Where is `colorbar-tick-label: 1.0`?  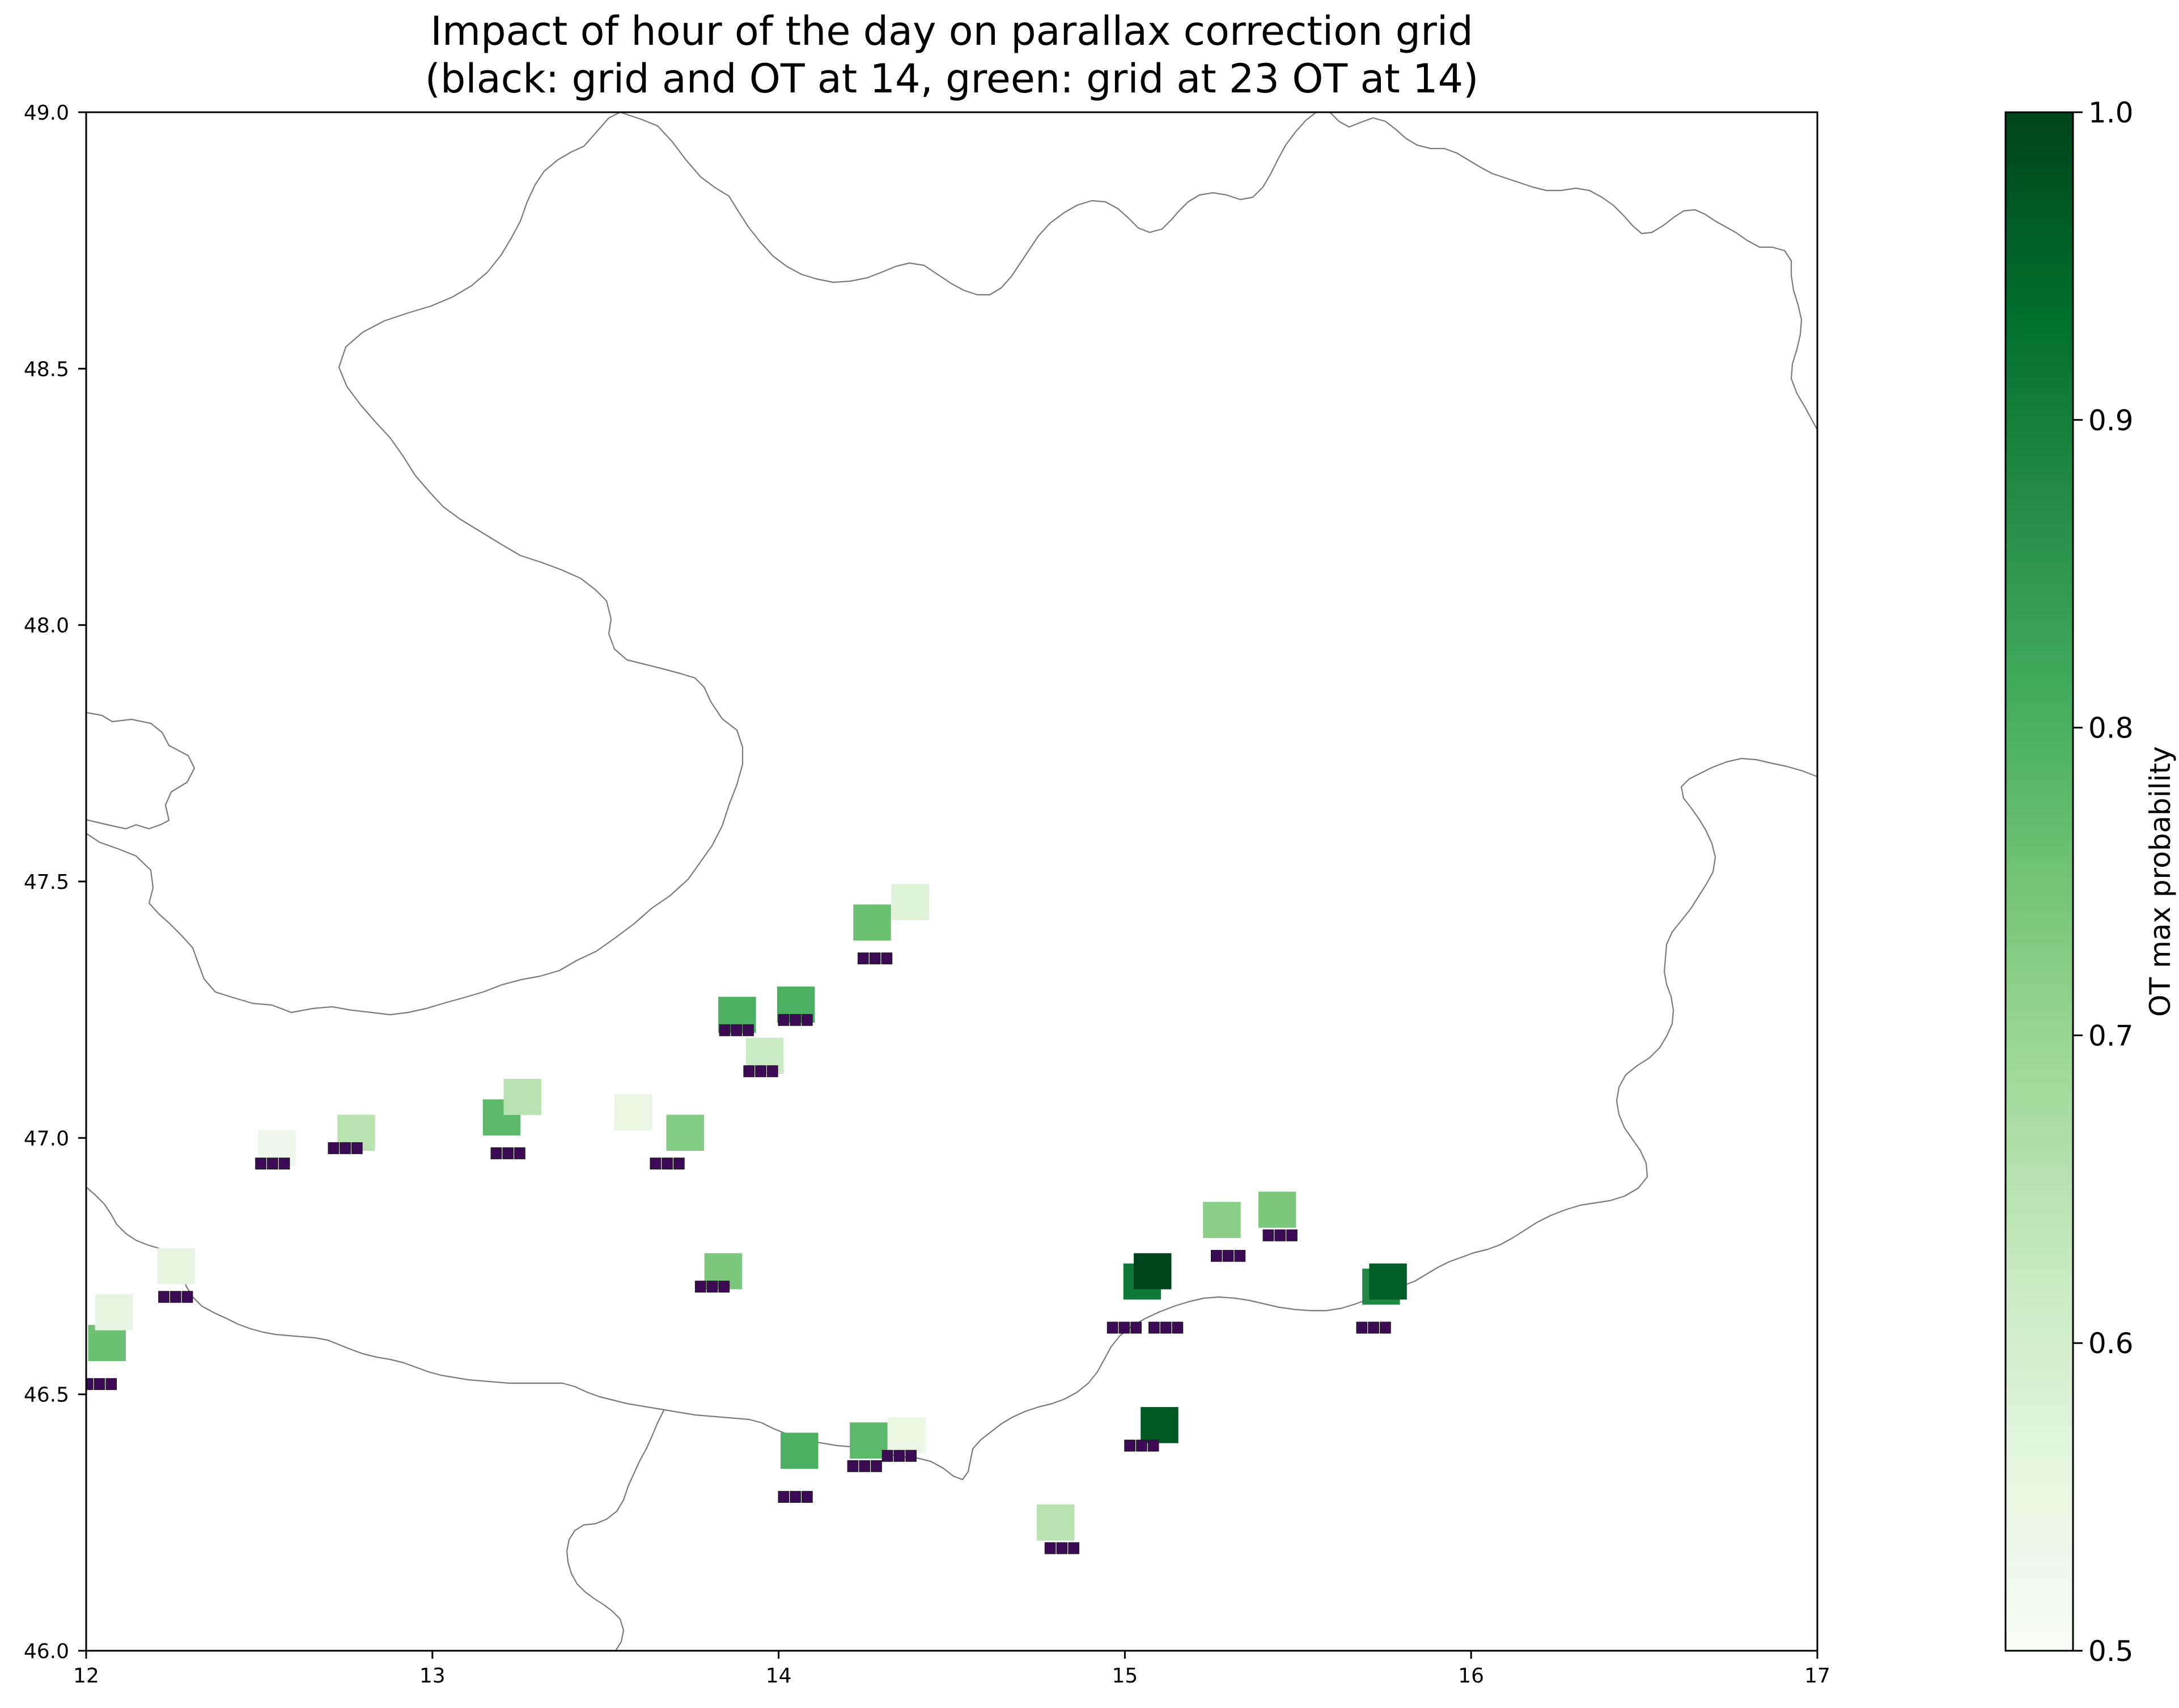 colorbar-tick-label: 1.0 is located at coordinates (2111, 112).